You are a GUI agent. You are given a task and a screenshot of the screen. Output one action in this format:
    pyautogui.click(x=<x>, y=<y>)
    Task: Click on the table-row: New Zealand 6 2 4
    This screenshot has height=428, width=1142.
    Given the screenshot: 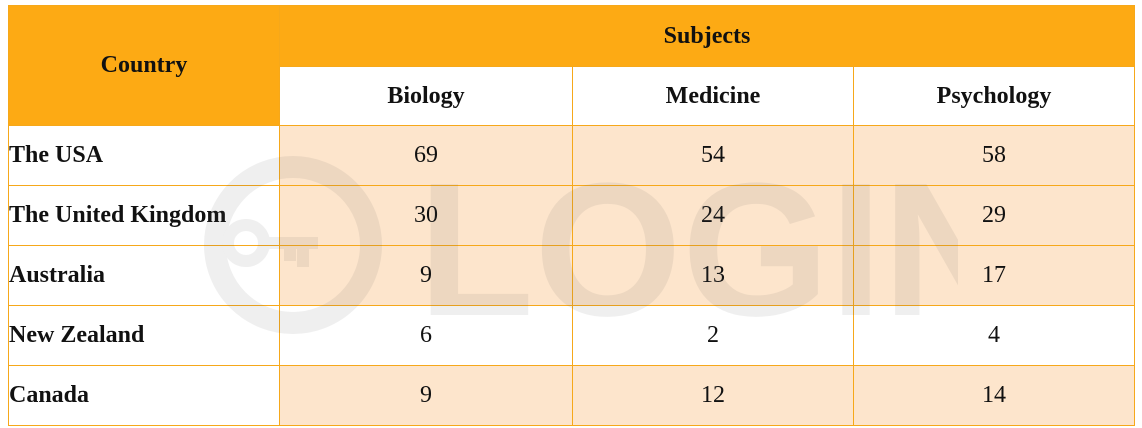 What is the action you would take?
    pyautogui.click(x=572, y=335)
    